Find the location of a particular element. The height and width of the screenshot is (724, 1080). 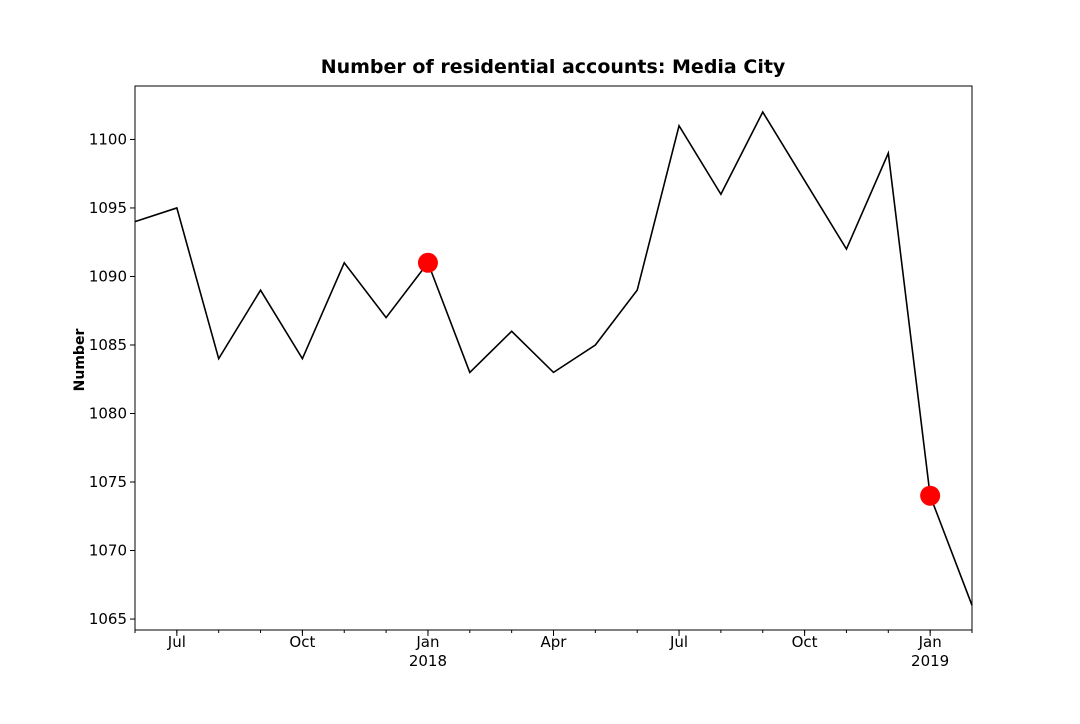

y-tick-label: 1075 is located at coordinates (108, 482).